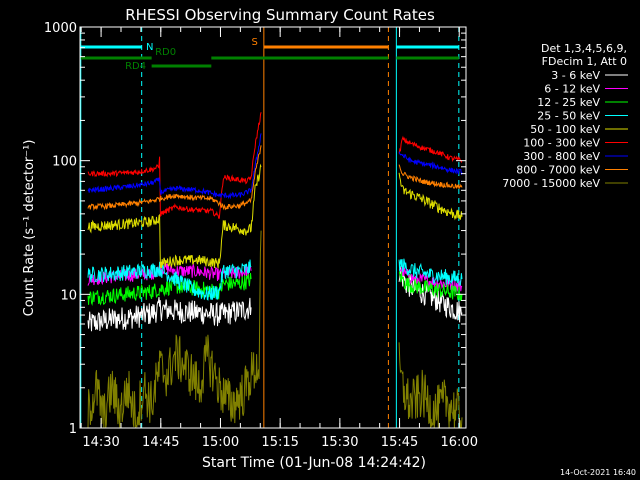 The image size is (640, 480). I want to click on legend-label-8: 7000 - 15000 keV, so click(551, 183).